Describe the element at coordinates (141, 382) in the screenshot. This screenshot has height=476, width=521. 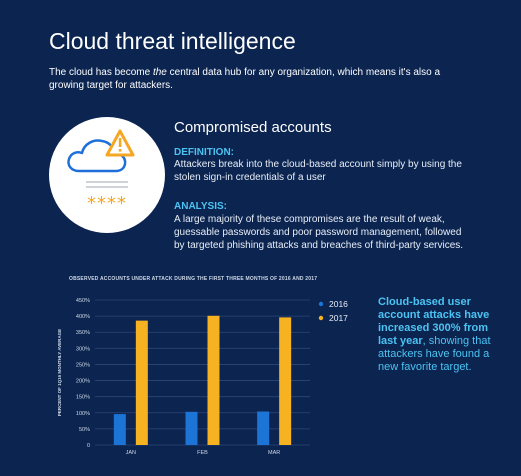
I see `bar-2017-jan` at that location.